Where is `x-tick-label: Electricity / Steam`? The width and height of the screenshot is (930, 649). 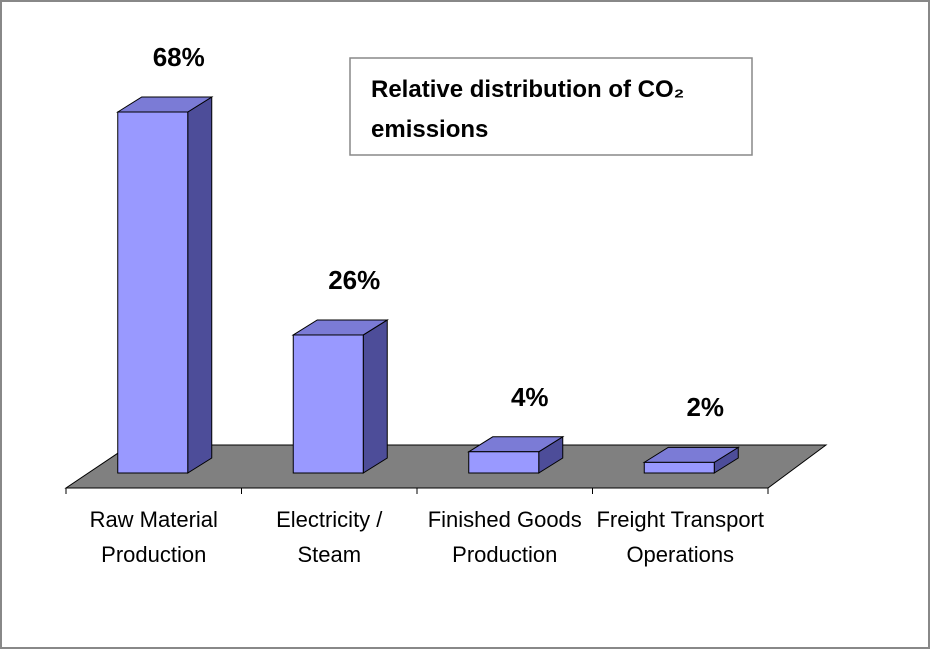 x-tick-label: Electricity / Steam is located at coordinates (329, 537).